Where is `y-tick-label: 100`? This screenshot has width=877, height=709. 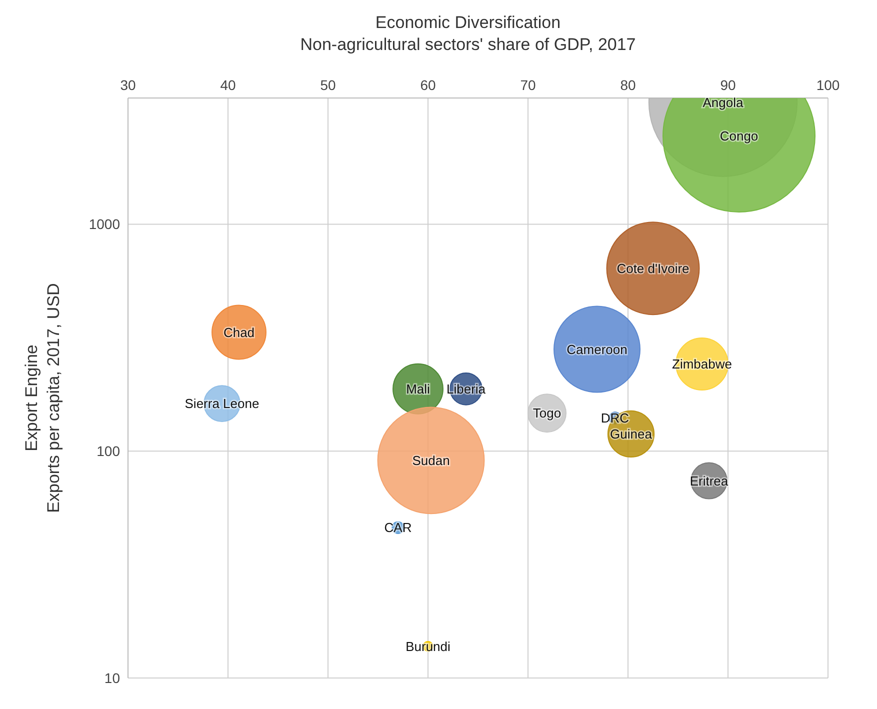
y-tick-label: 100 is located at coordinates (108, 451).